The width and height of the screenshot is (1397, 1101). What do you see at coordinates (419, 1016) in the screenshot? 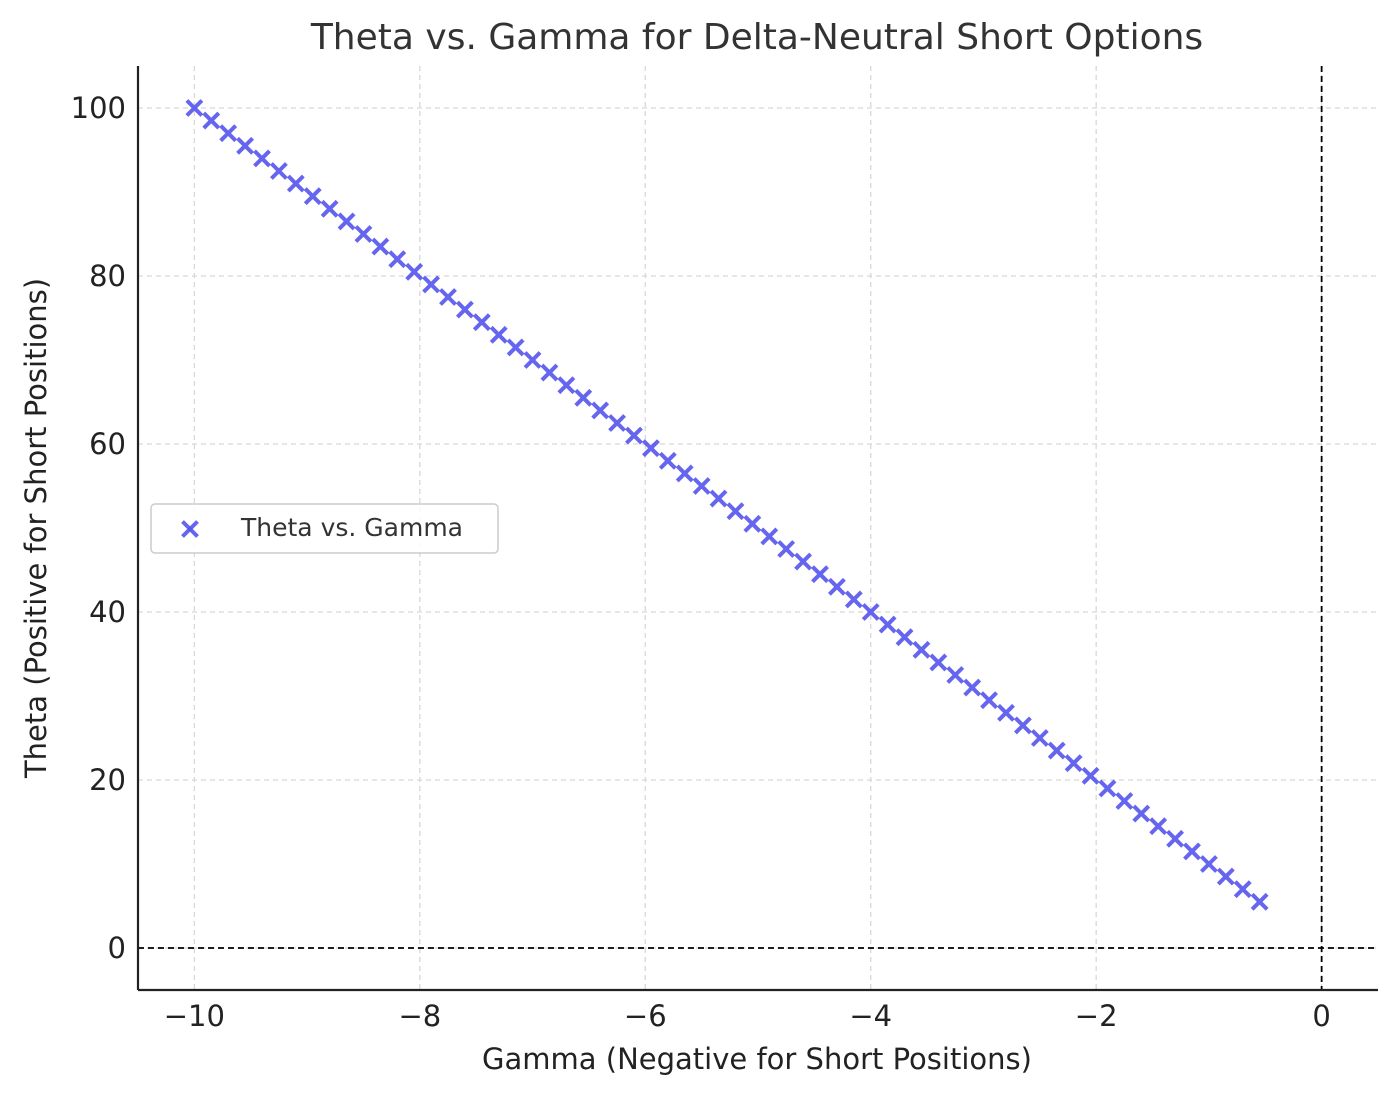
I see `x-tick-label: −8` at bounding box center [419, 1016].